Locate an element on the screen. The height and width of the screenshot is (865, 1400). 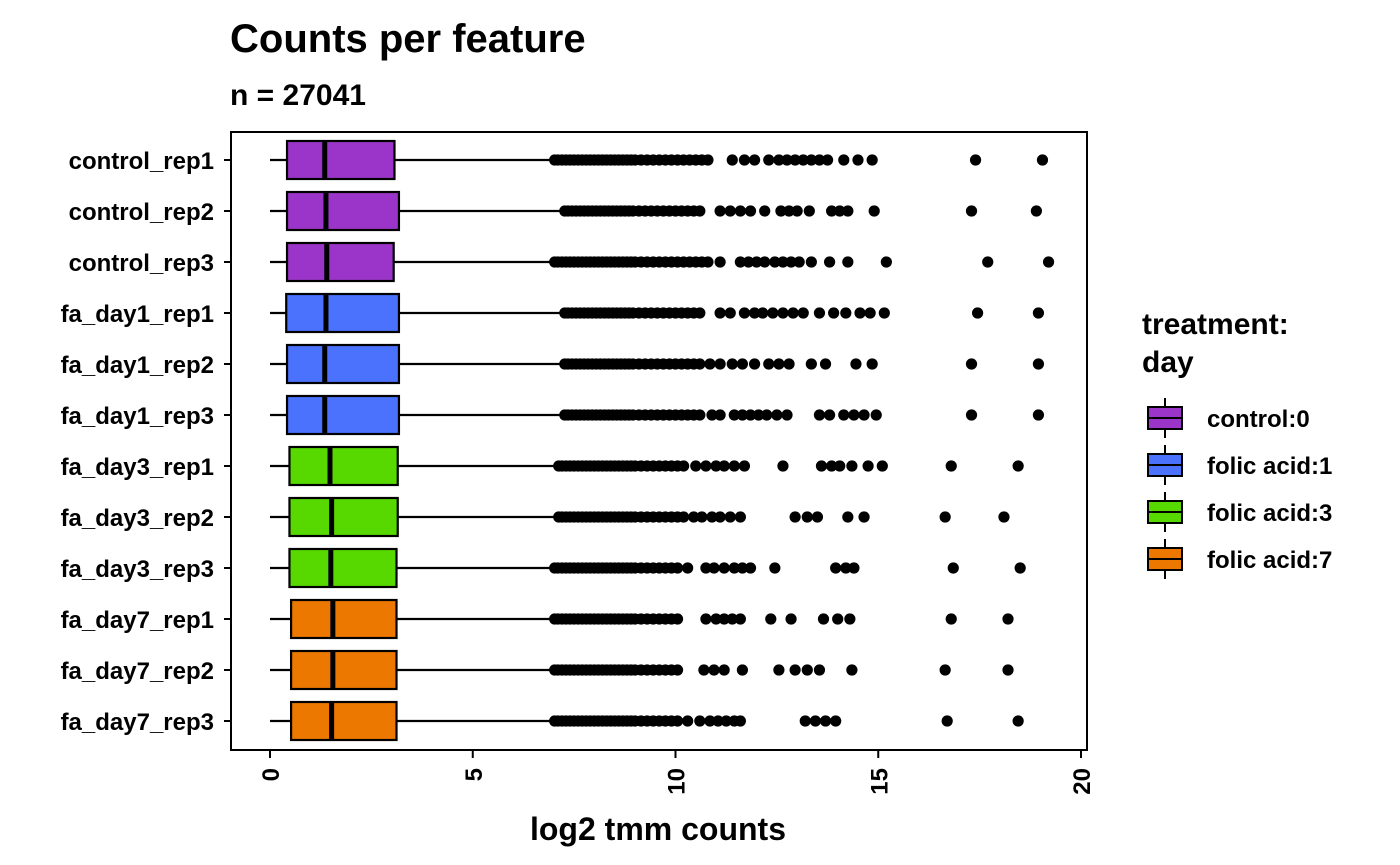
y-tick-label: control_rep2 is located at coordinates (141, 212).